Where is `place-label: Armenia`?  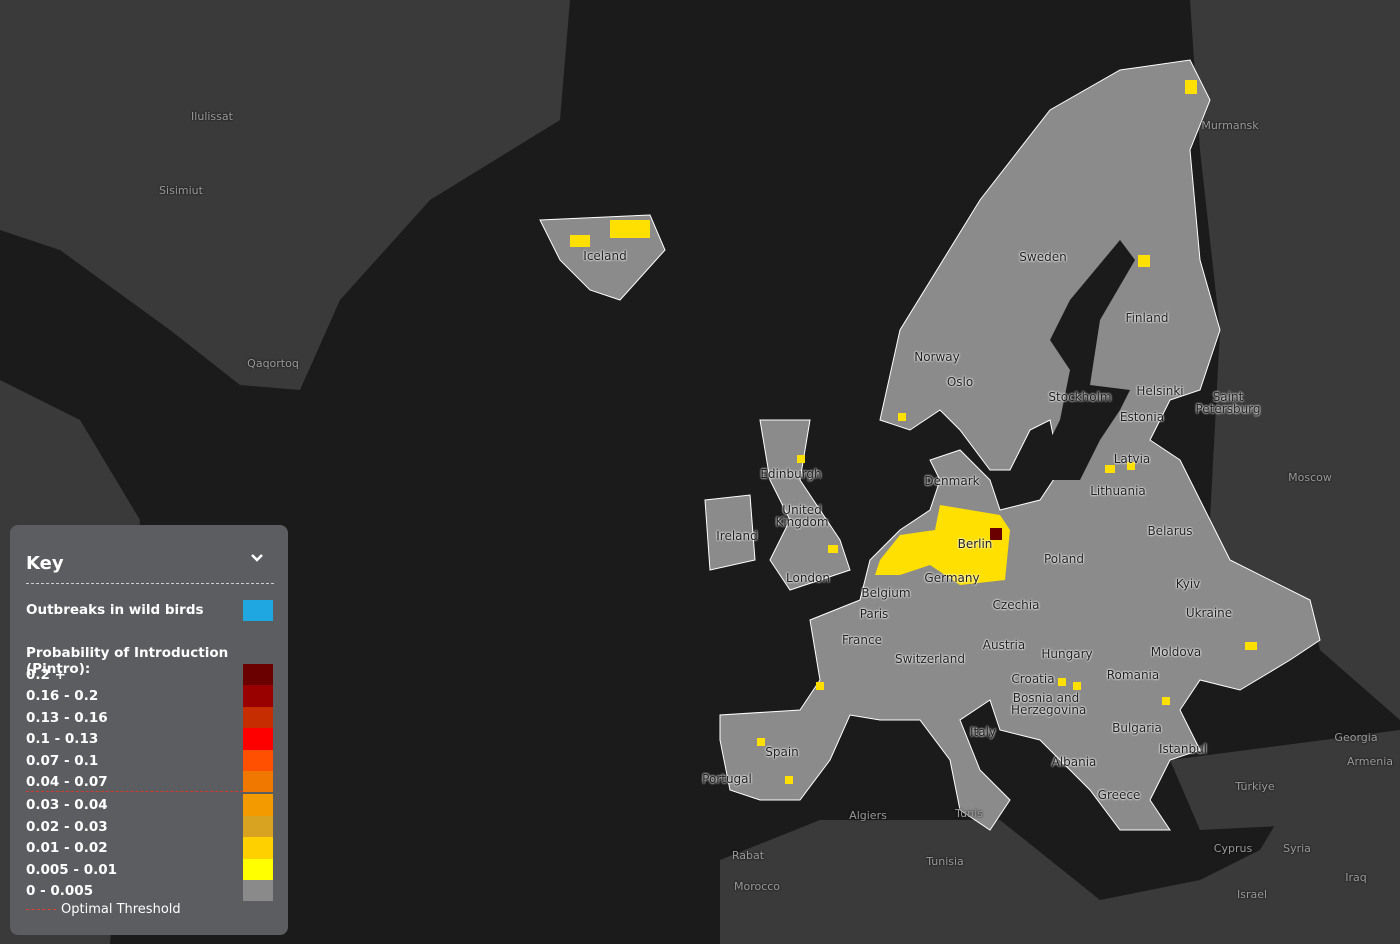
place-label: Armenia is located at coordinates (1370, 761).